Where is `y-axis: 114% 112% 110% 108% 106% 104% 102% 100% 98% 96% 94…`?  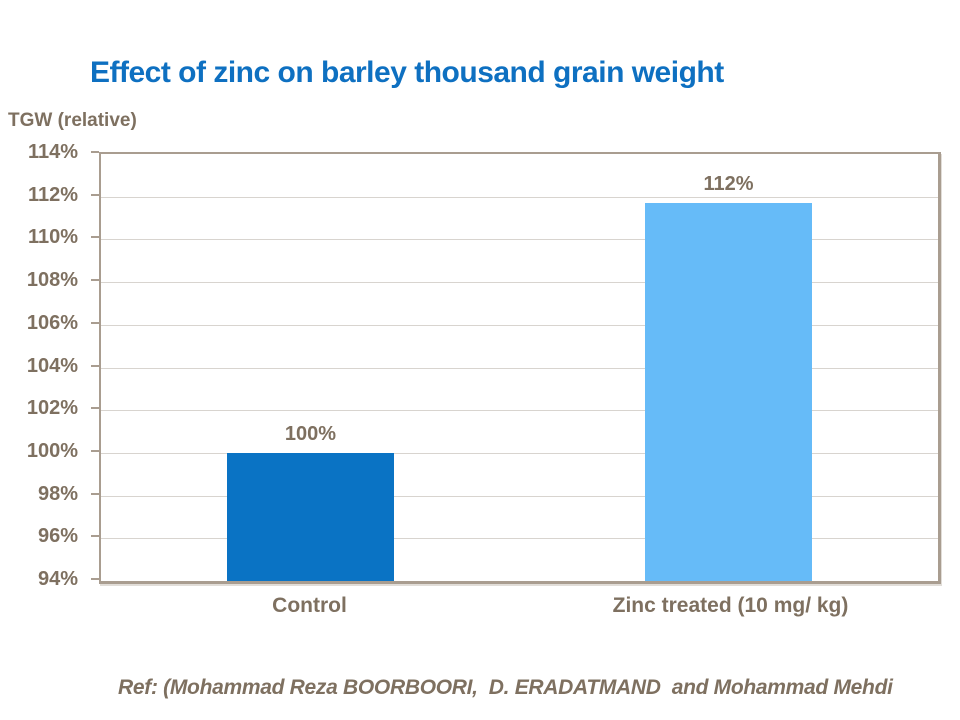 y-axis: 114% 112% 110% 108% 106% 104% 102% 100% 98% 96% 94… is located at coordinates (49, 365).